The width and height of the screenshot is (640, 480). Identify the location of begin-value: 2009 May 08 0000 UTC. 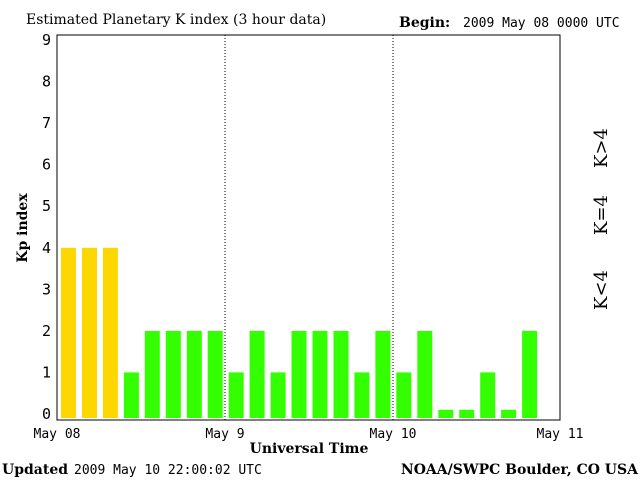
(541, 23).